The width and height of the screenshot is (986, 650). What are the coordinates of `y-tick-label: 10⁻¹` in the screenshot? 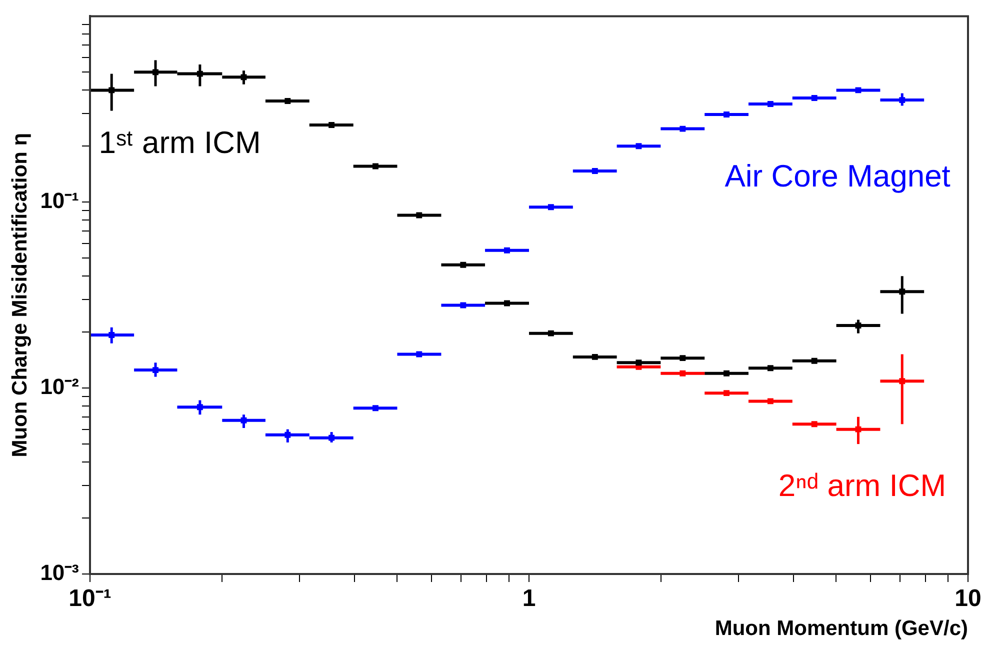 It's located at (59, 201).